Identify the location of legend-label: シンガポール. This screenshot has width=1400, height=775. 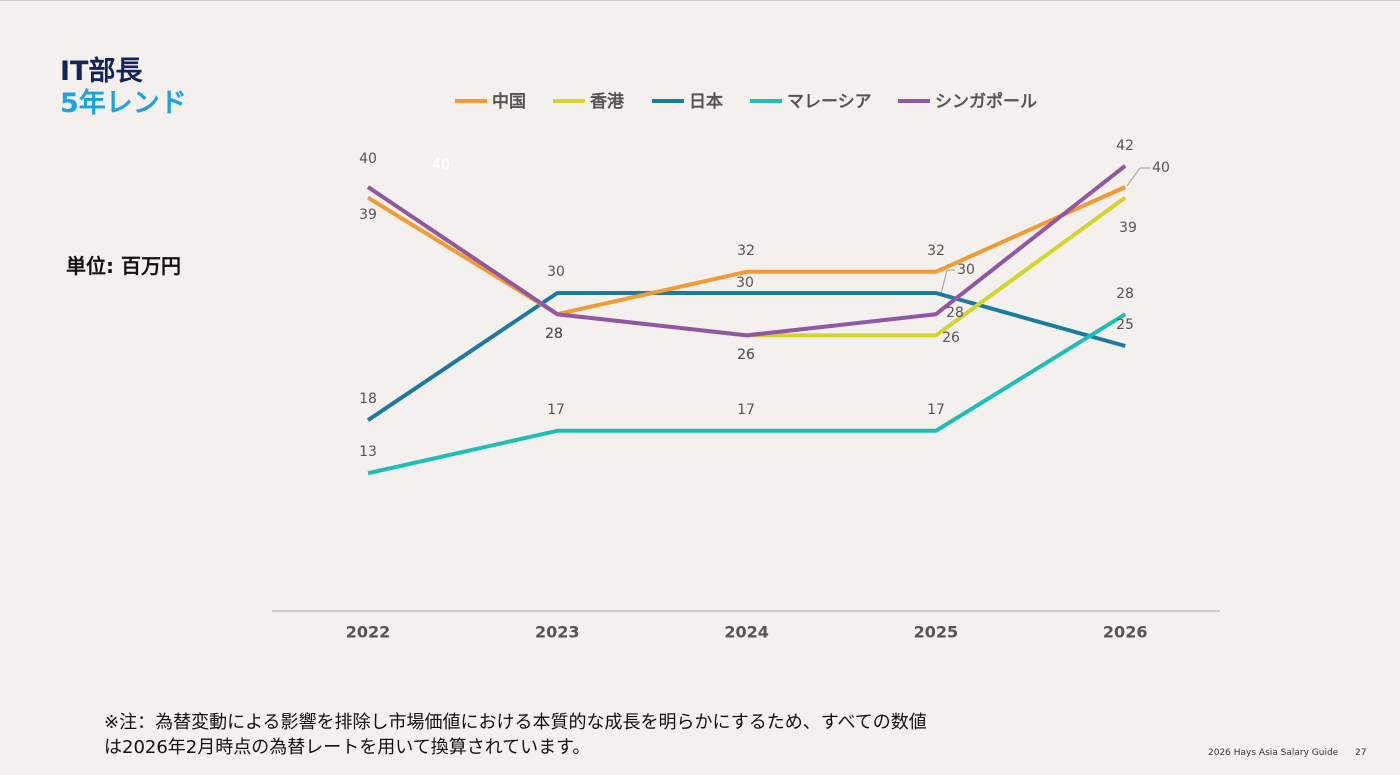
(986, 101).